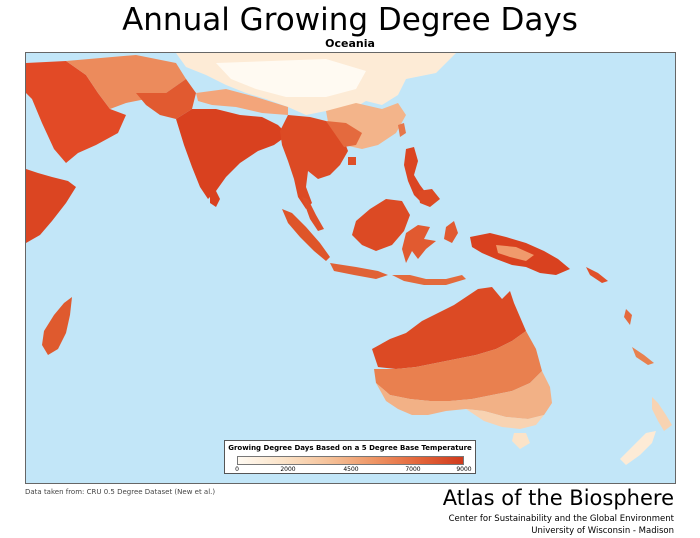  What do you see at coordinates (402, 130) in the screenshot?
I see `region-taiwan` at bounding box center [402, 130].